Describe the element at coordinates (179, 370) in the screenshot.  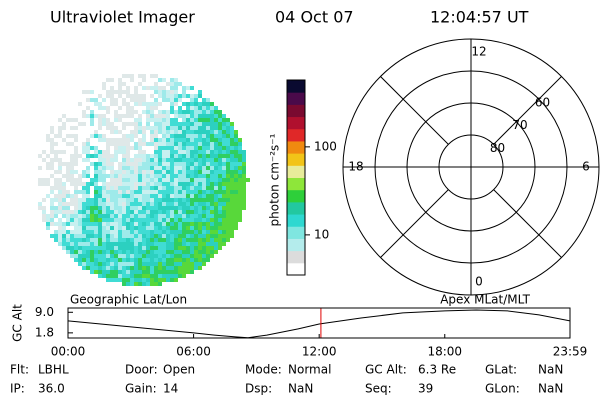
I see `info-value: Open` at that location.